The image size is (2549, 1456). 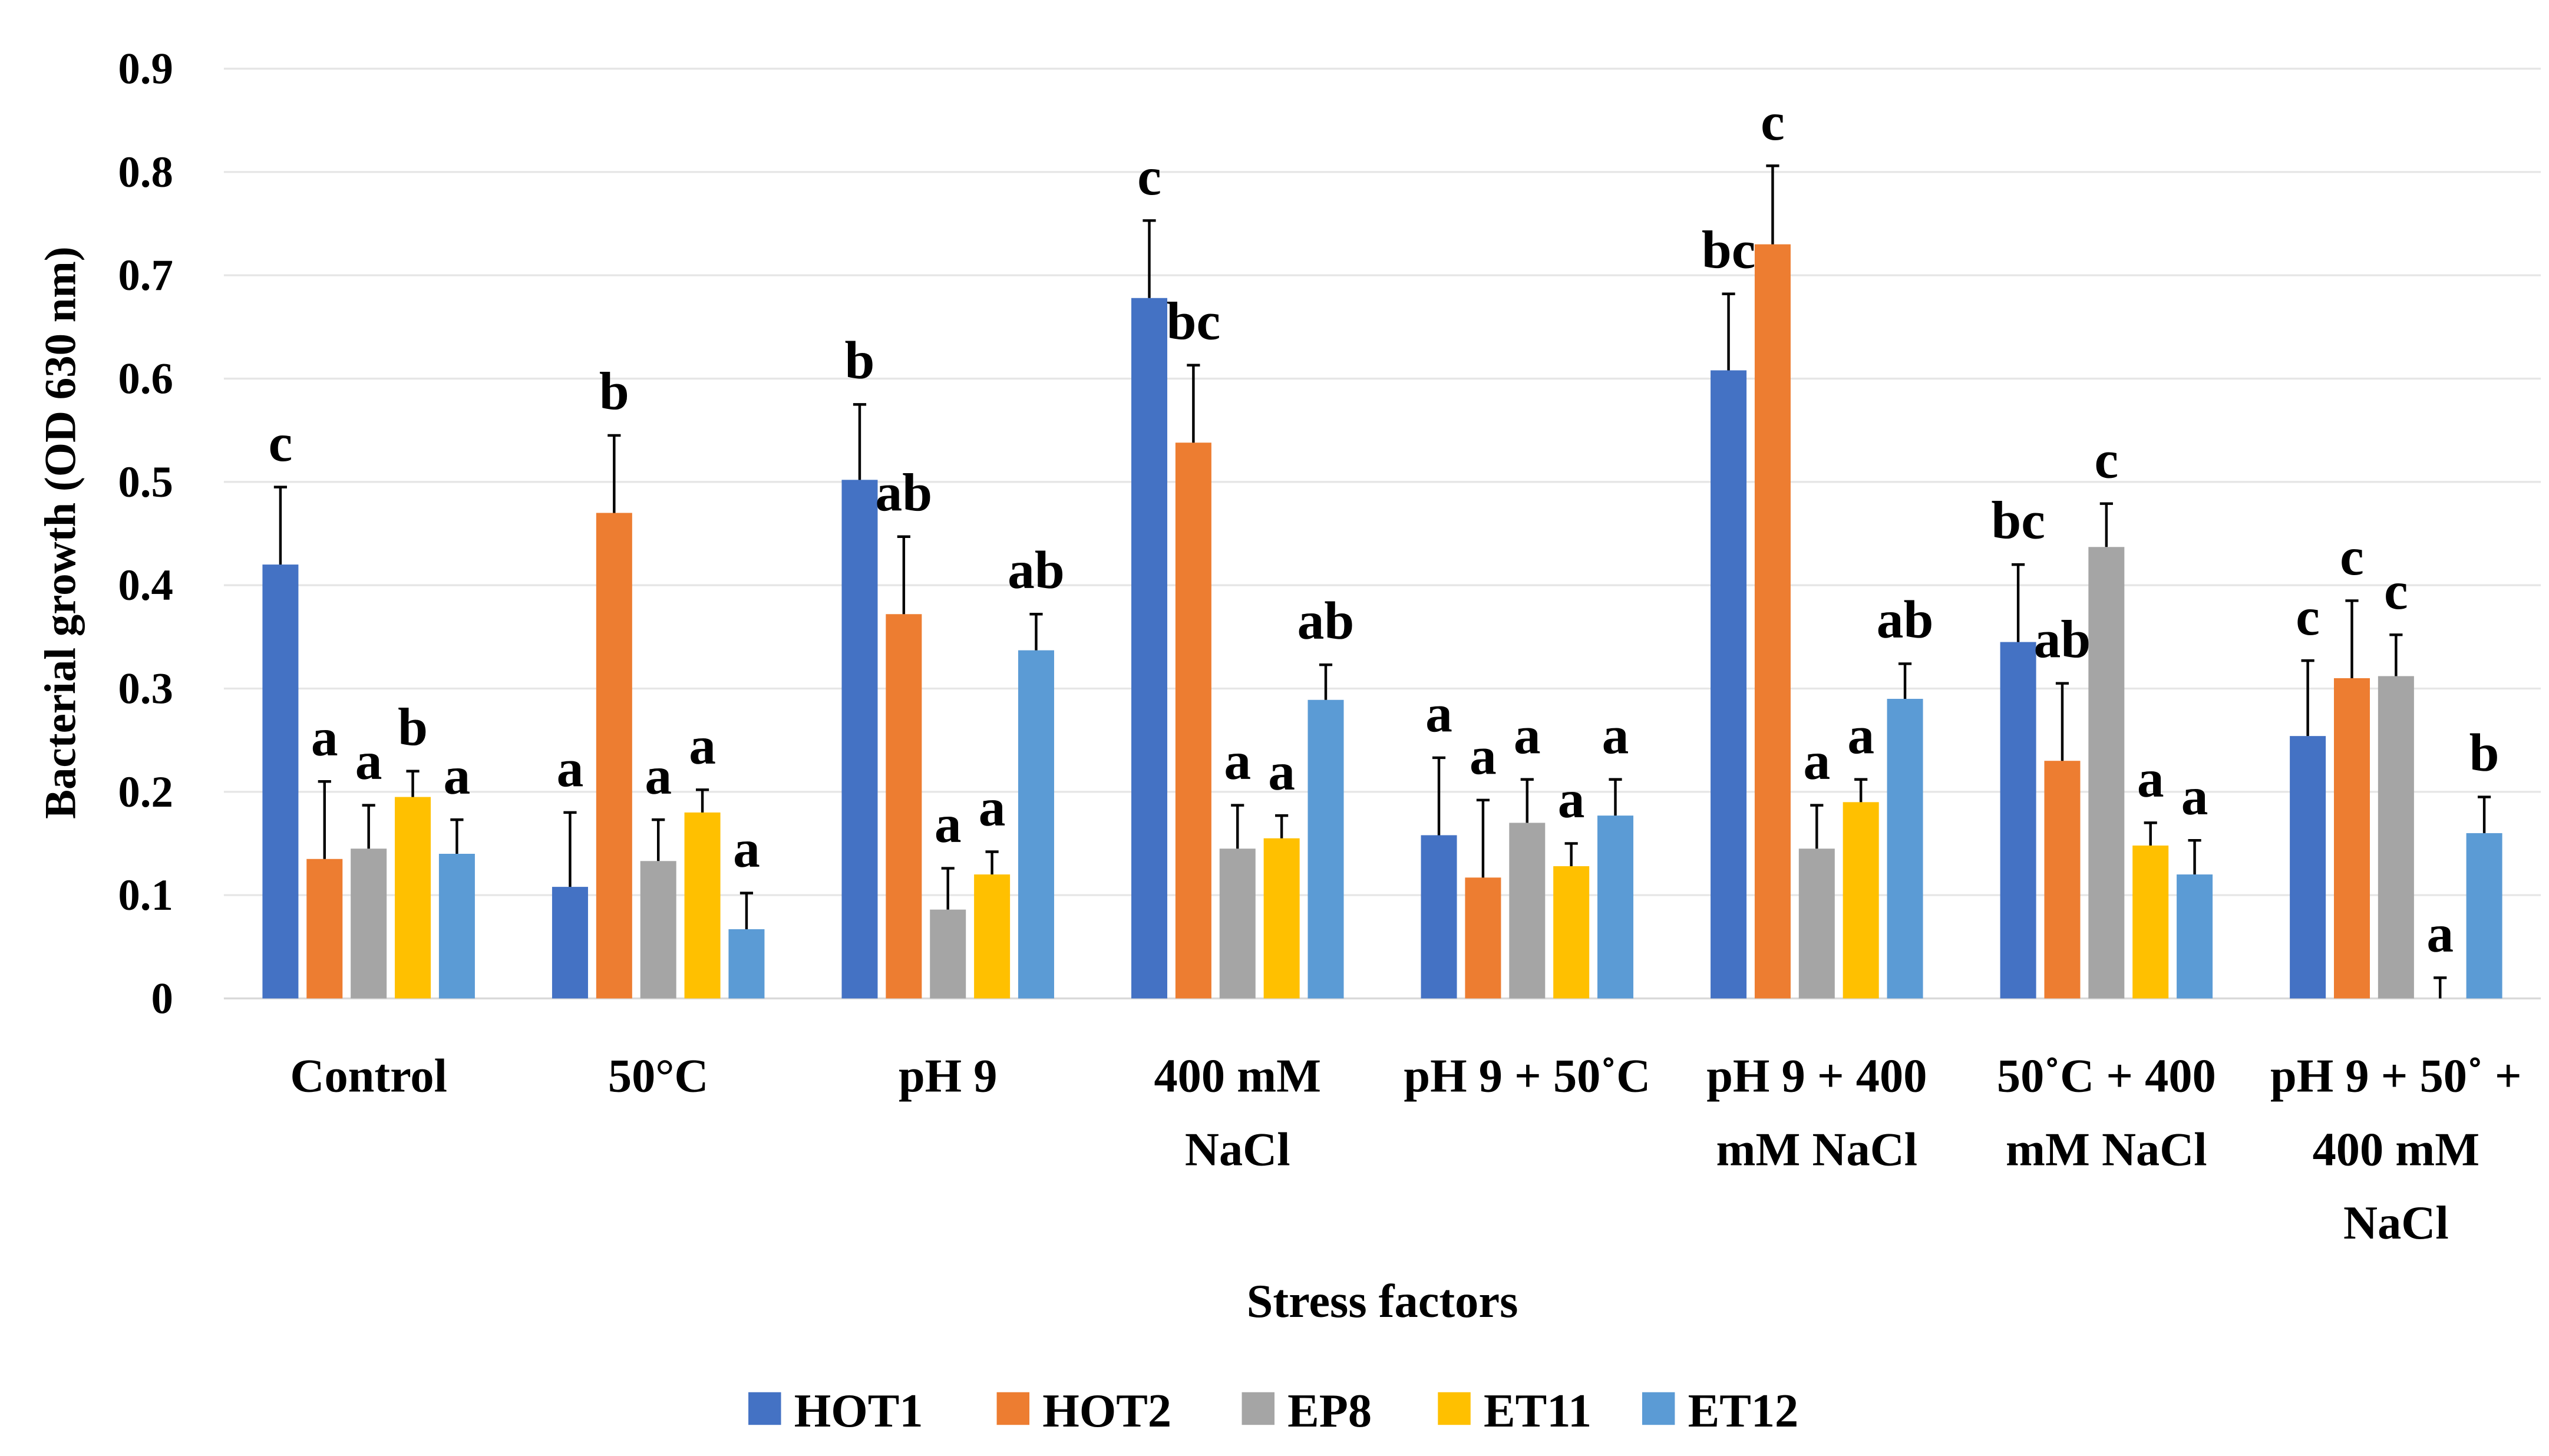 I want to click on legend-label: HOT1, so click(x=859, y=1411).